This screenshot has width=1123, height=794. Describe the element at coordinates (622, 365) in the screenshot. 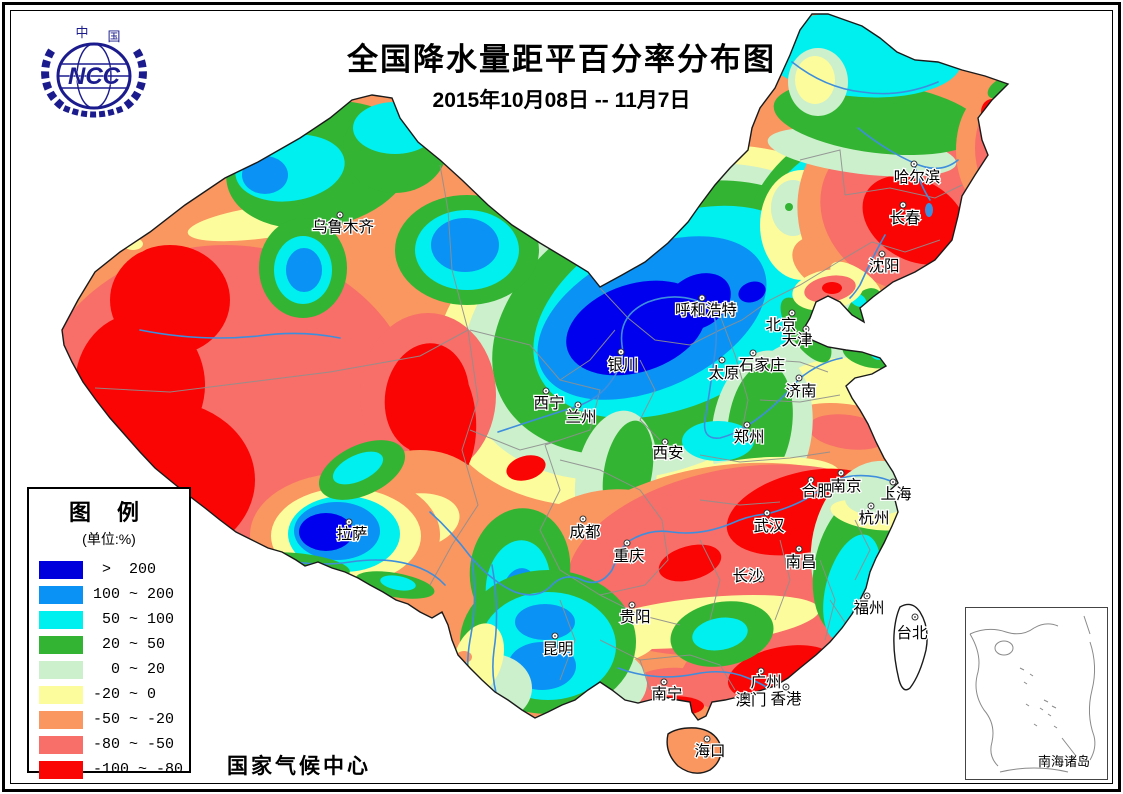

I see `city-label: 银川` at that location.